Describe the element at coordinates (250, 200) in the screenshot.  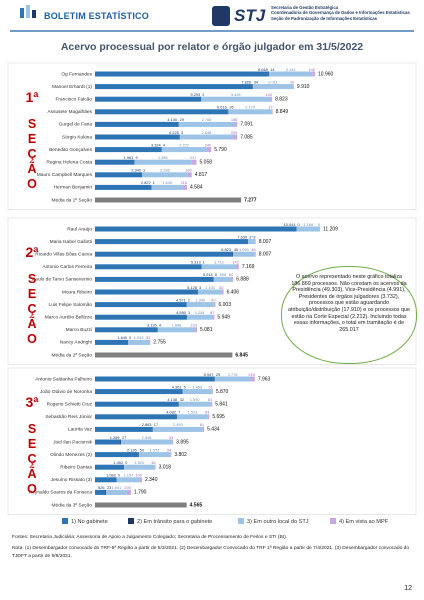
I see `average-value: 7.277` at that location.